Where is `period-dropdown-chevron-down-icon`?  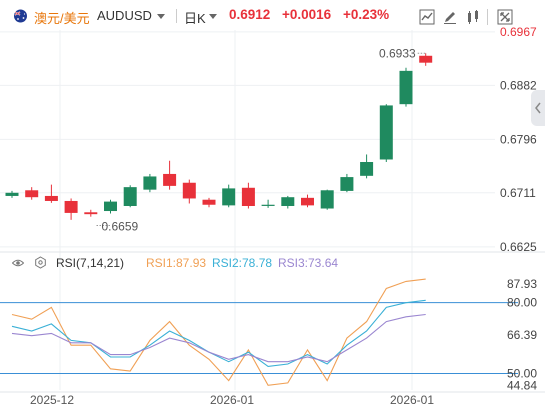 period-dropdown-chevron-down-icon is located at coordinates (213, 16).